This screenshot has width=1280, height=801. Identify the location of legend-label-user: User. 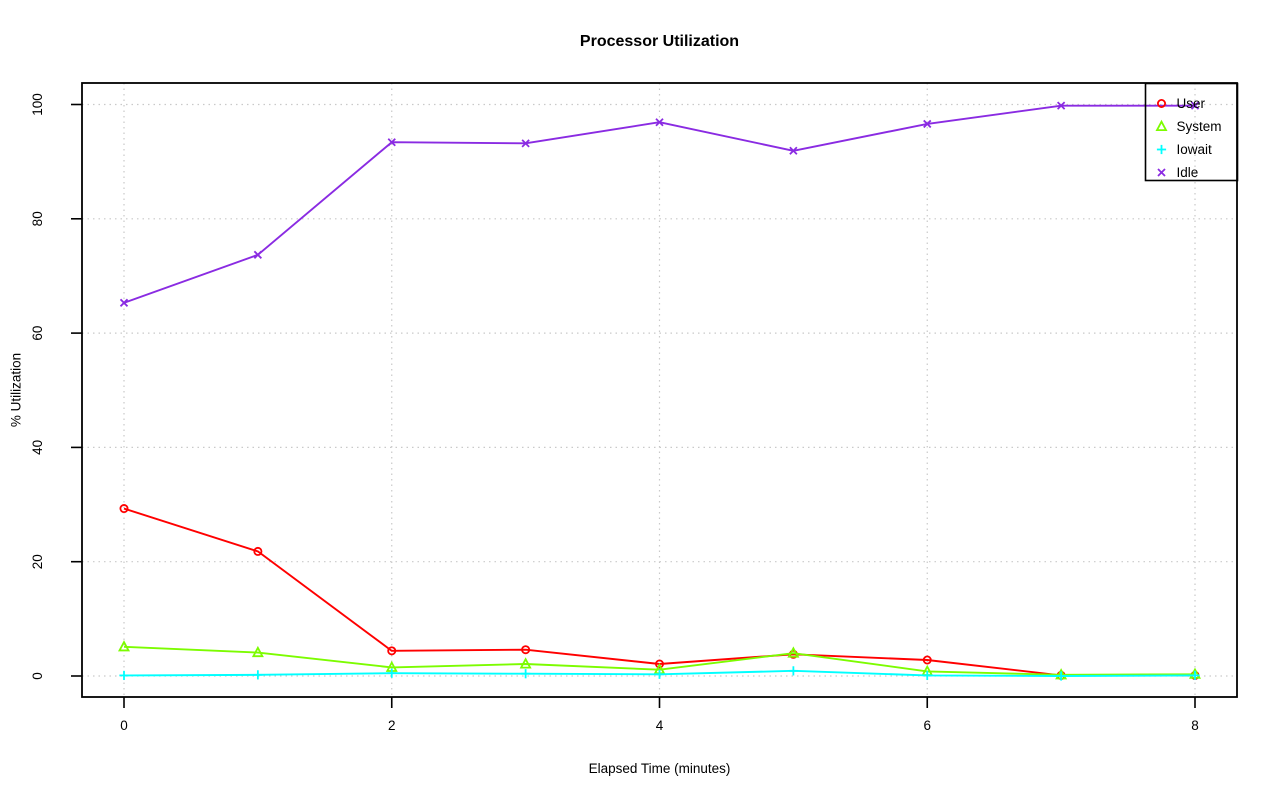
(1191, 103).